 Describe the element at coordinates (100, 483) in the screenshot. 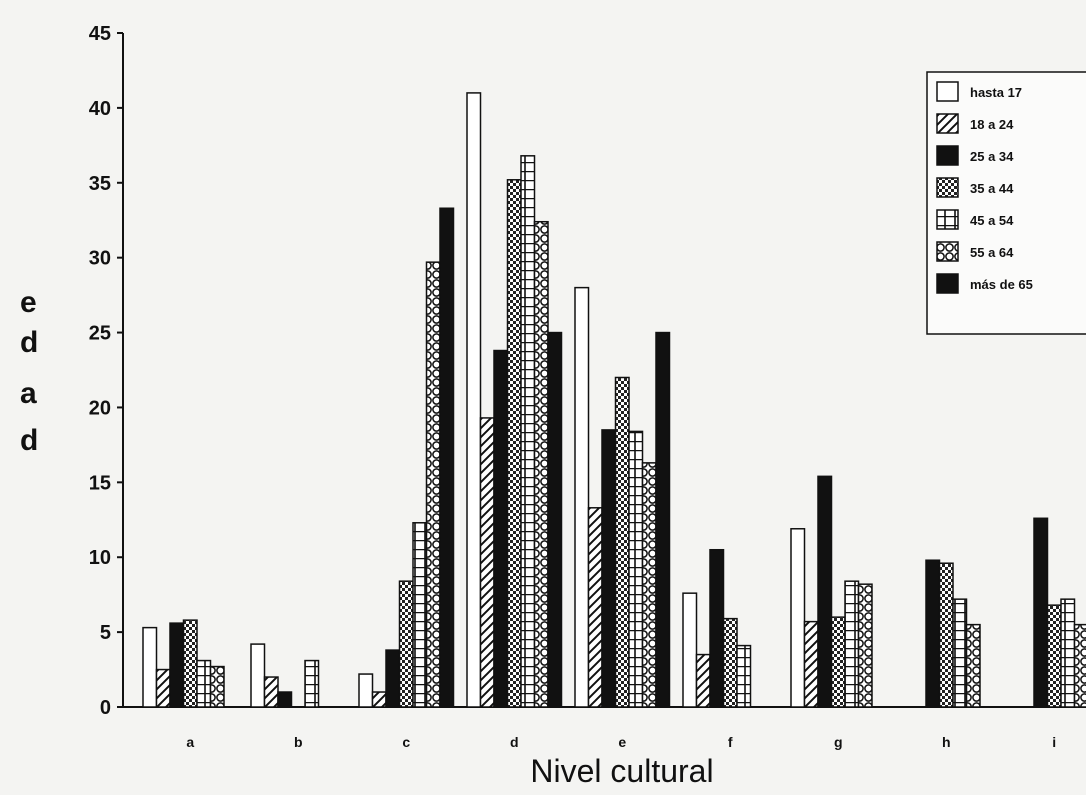

I see `y-tick-label-15: 15` at that location.